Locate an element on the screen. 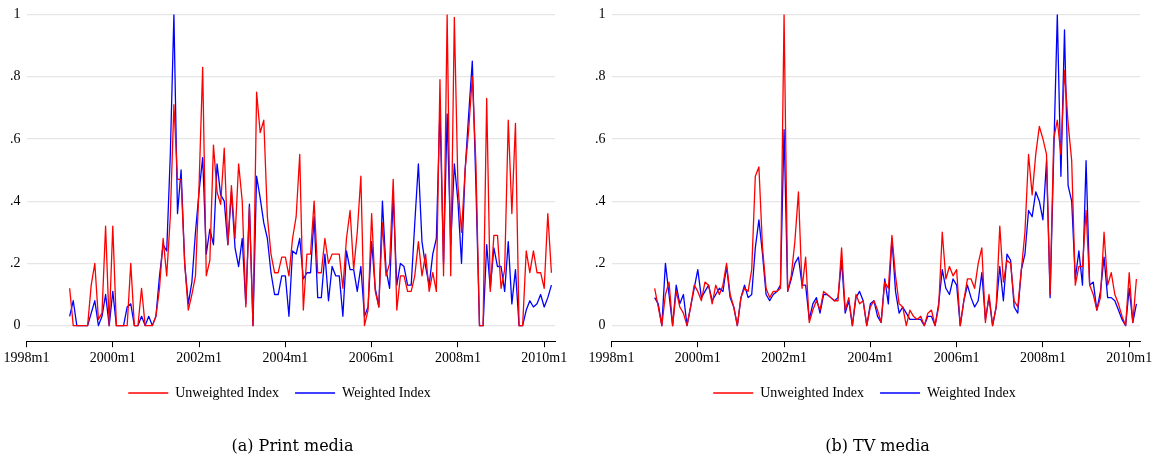 This screenshot has height=460, width=1171. text: (a) Print media is located at coordinates (292, 445).